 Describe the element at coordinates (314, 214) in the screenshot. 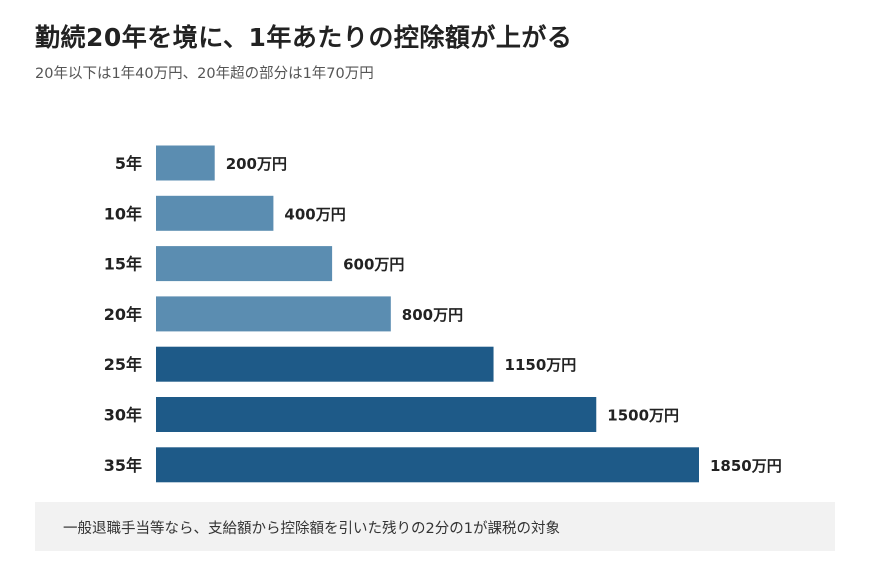

I see `value-label: 400万円` at that location.